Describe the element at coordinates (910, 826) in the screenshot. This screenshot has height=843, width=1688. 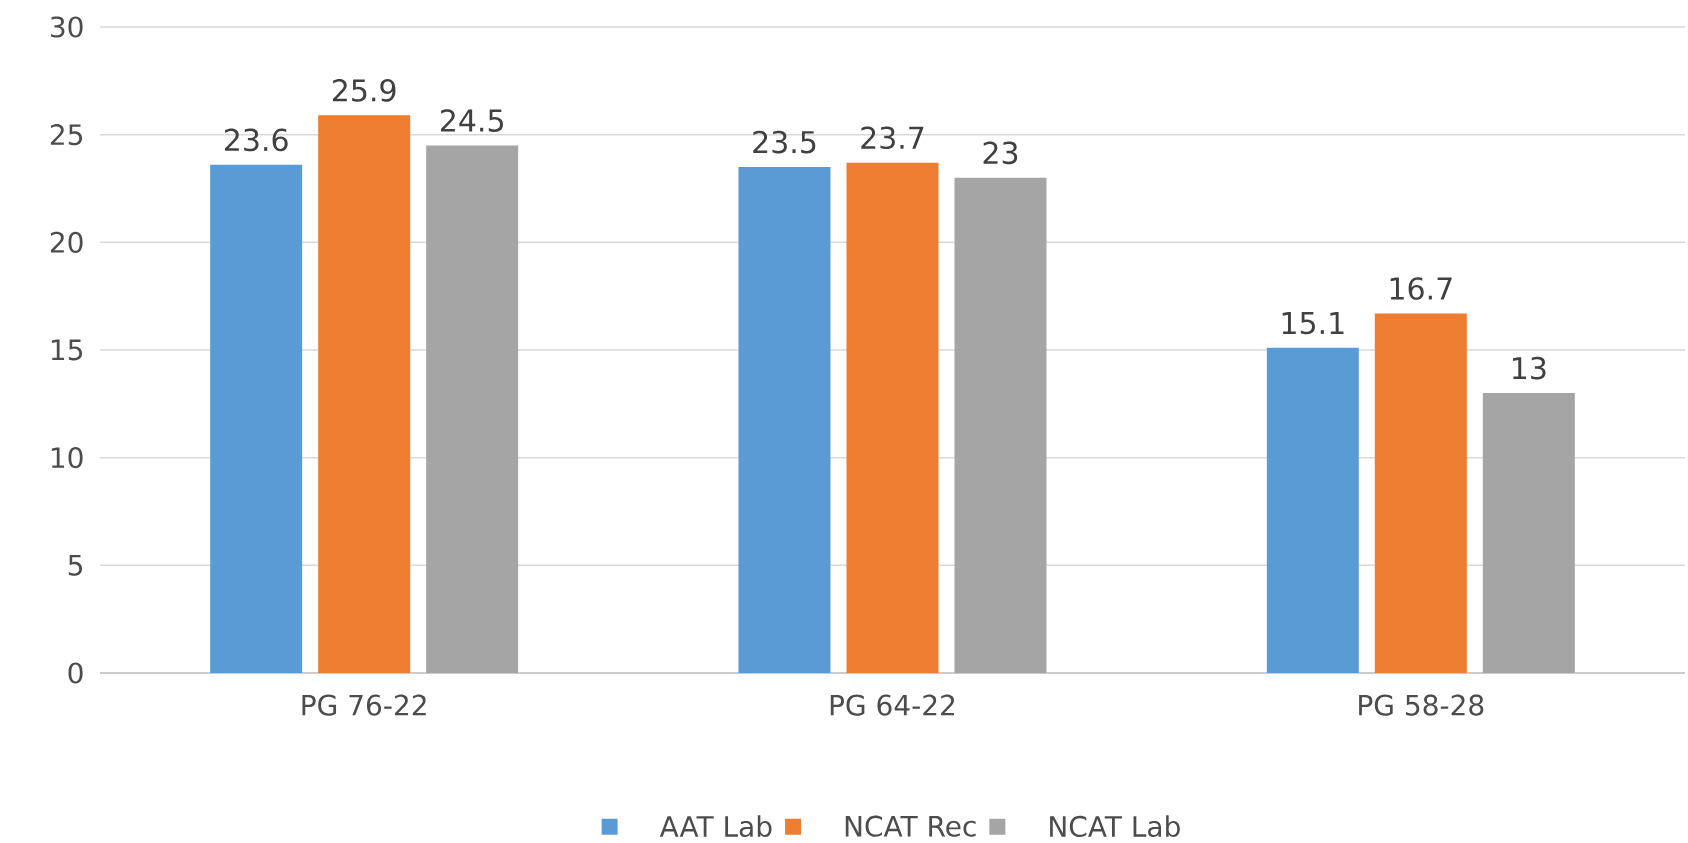
I see `legend-label: NCAT Rec` at that location.